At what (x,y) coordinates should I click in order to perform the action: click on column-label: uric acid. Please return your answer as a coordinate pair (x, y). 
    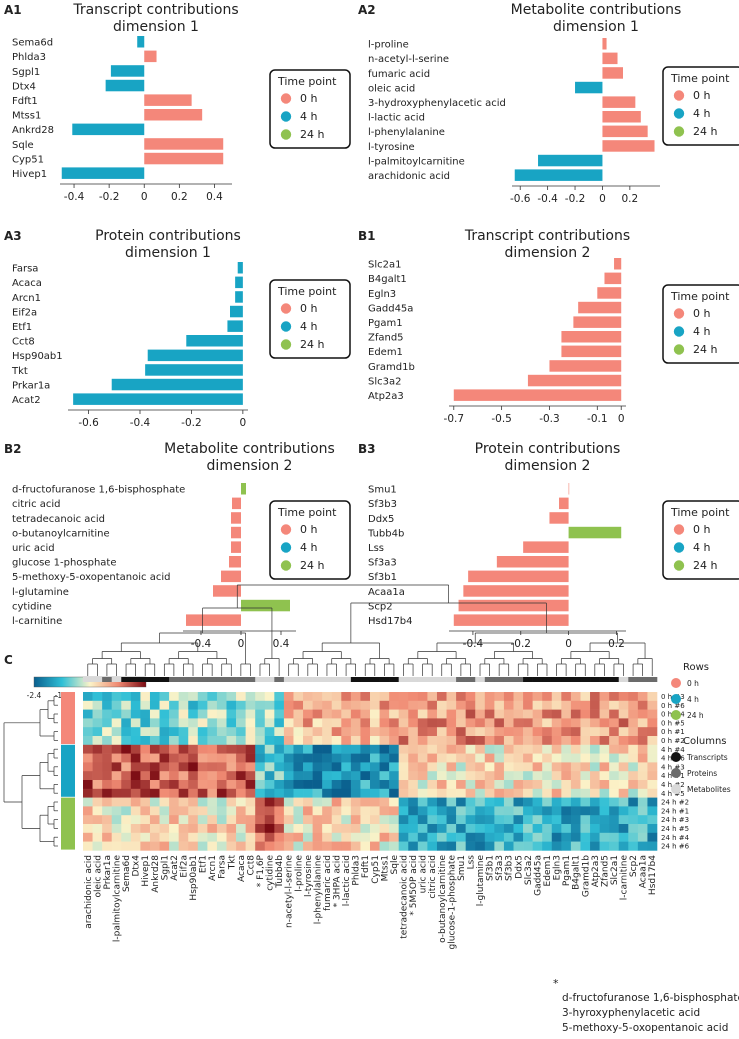
    Looking at the image, I should click on (424, 874).